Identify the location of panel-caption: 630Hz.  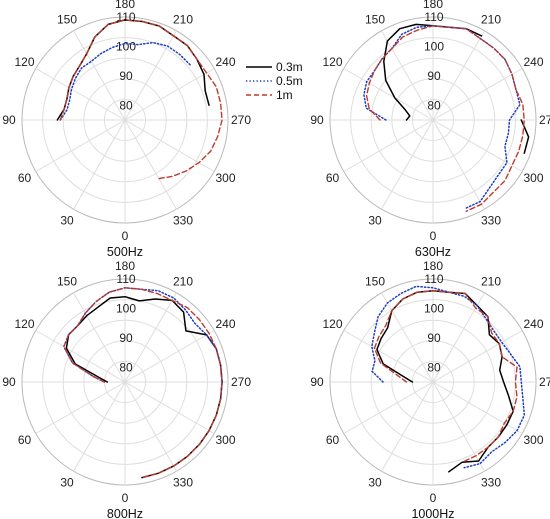
(433, 252).